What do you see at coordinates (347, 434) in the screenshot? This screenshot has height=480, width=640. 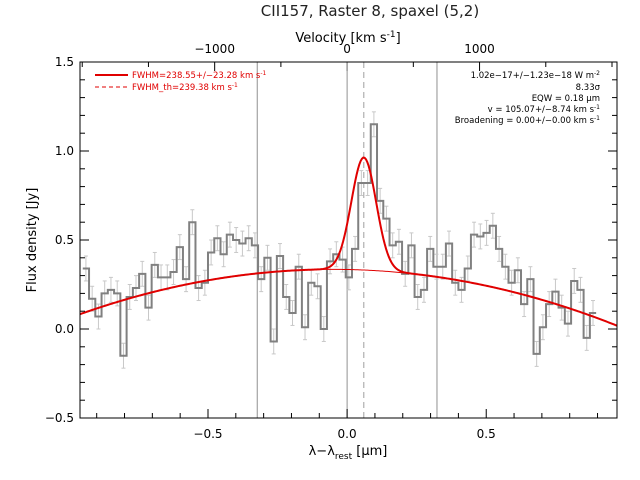 I see `x-tick-label: 0.0` at bounding box center [347, 434].